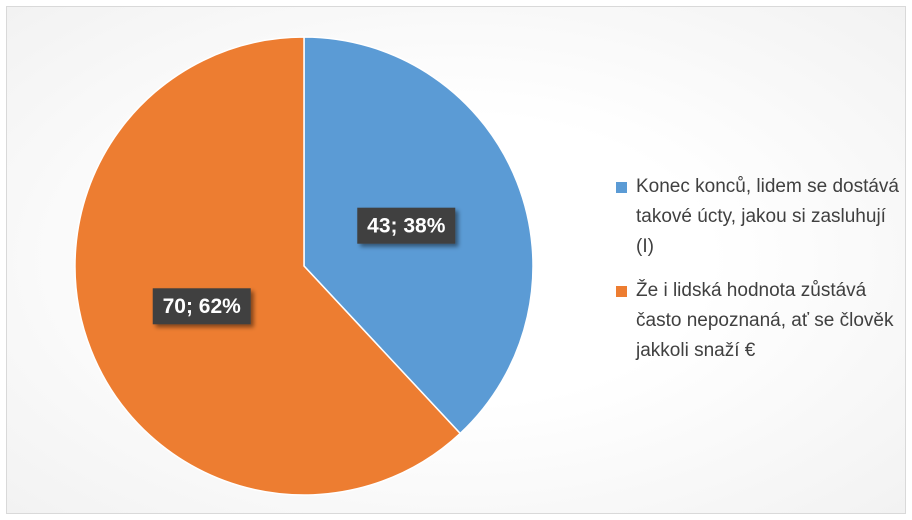  I want to click on data-label: 43; 38%, so click(406, 225).